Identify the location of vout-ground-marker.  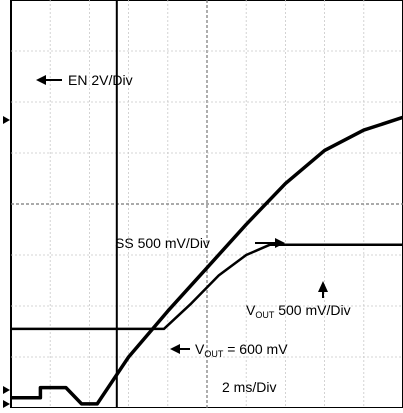
(6, 390).